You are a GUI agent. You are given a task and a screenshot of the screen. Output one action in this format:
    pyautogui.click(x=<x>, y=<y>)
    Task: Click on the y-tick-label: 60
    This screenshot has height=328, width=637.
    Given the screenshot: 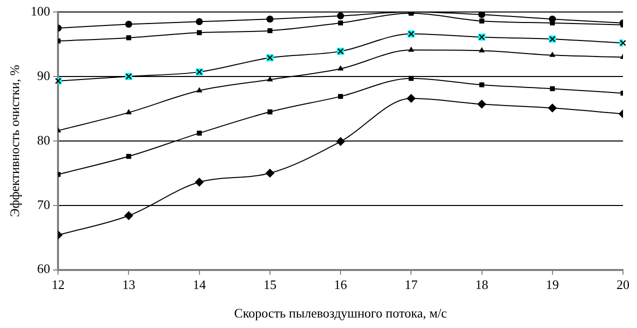 What is the action you would take?
    pyautogui.click(x=43, y=268)
    